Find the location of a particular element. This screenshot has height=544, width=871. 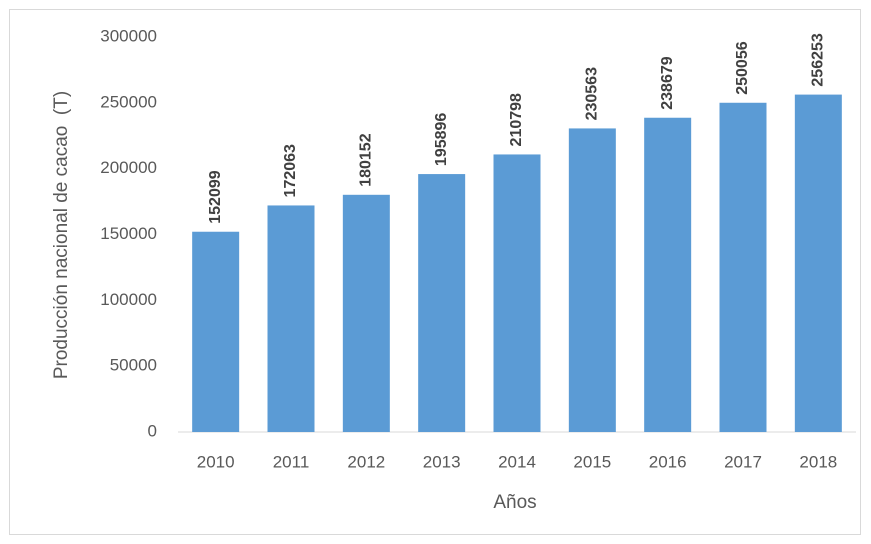

x-tick-label: 2010 is located at coordinates (216, 461).